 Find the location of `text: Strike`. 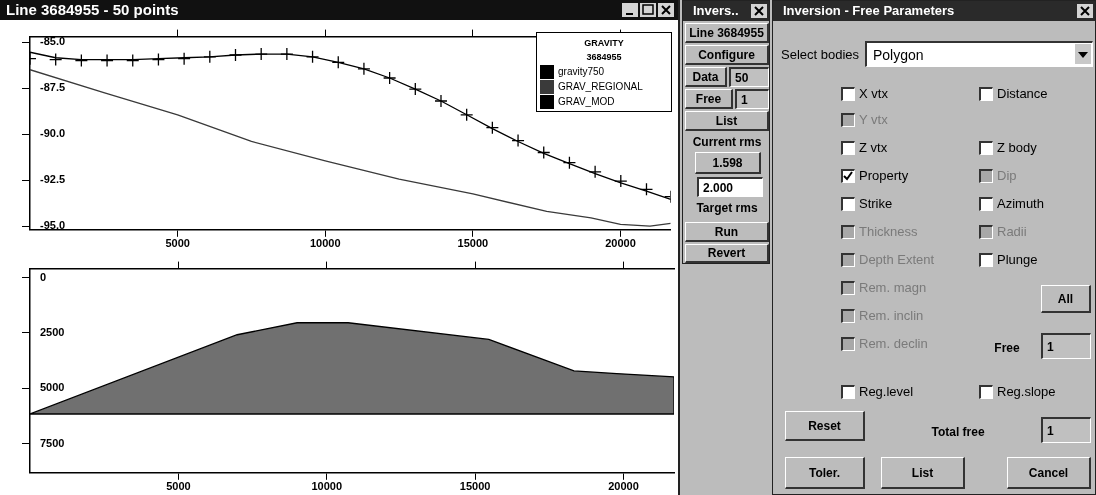

text: Strike is located at coordinates (876, 204).